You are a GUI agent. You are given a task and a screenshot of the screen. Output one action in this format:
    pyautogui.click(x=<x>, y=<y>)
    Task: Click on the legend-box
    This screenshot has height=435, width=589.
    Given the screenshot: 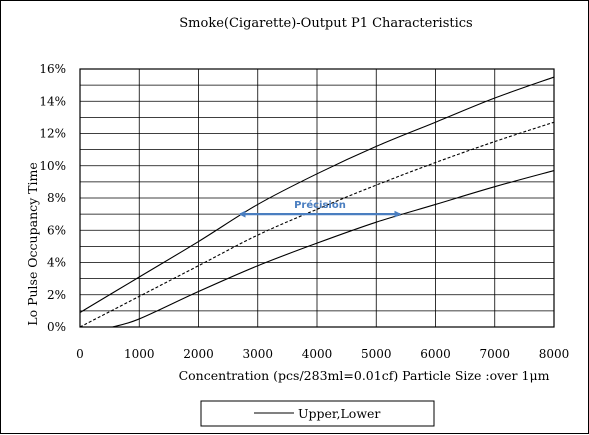 What is the action you would take?
    pyautogui.click(x=317, y=413)
    